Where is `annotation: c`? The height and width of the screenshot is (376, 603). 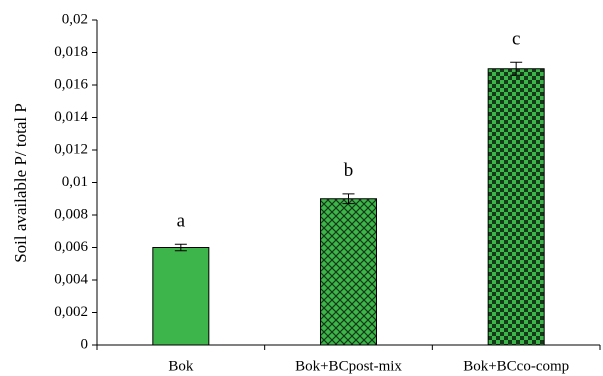 annotation: c is located at coordinates (516, 39).